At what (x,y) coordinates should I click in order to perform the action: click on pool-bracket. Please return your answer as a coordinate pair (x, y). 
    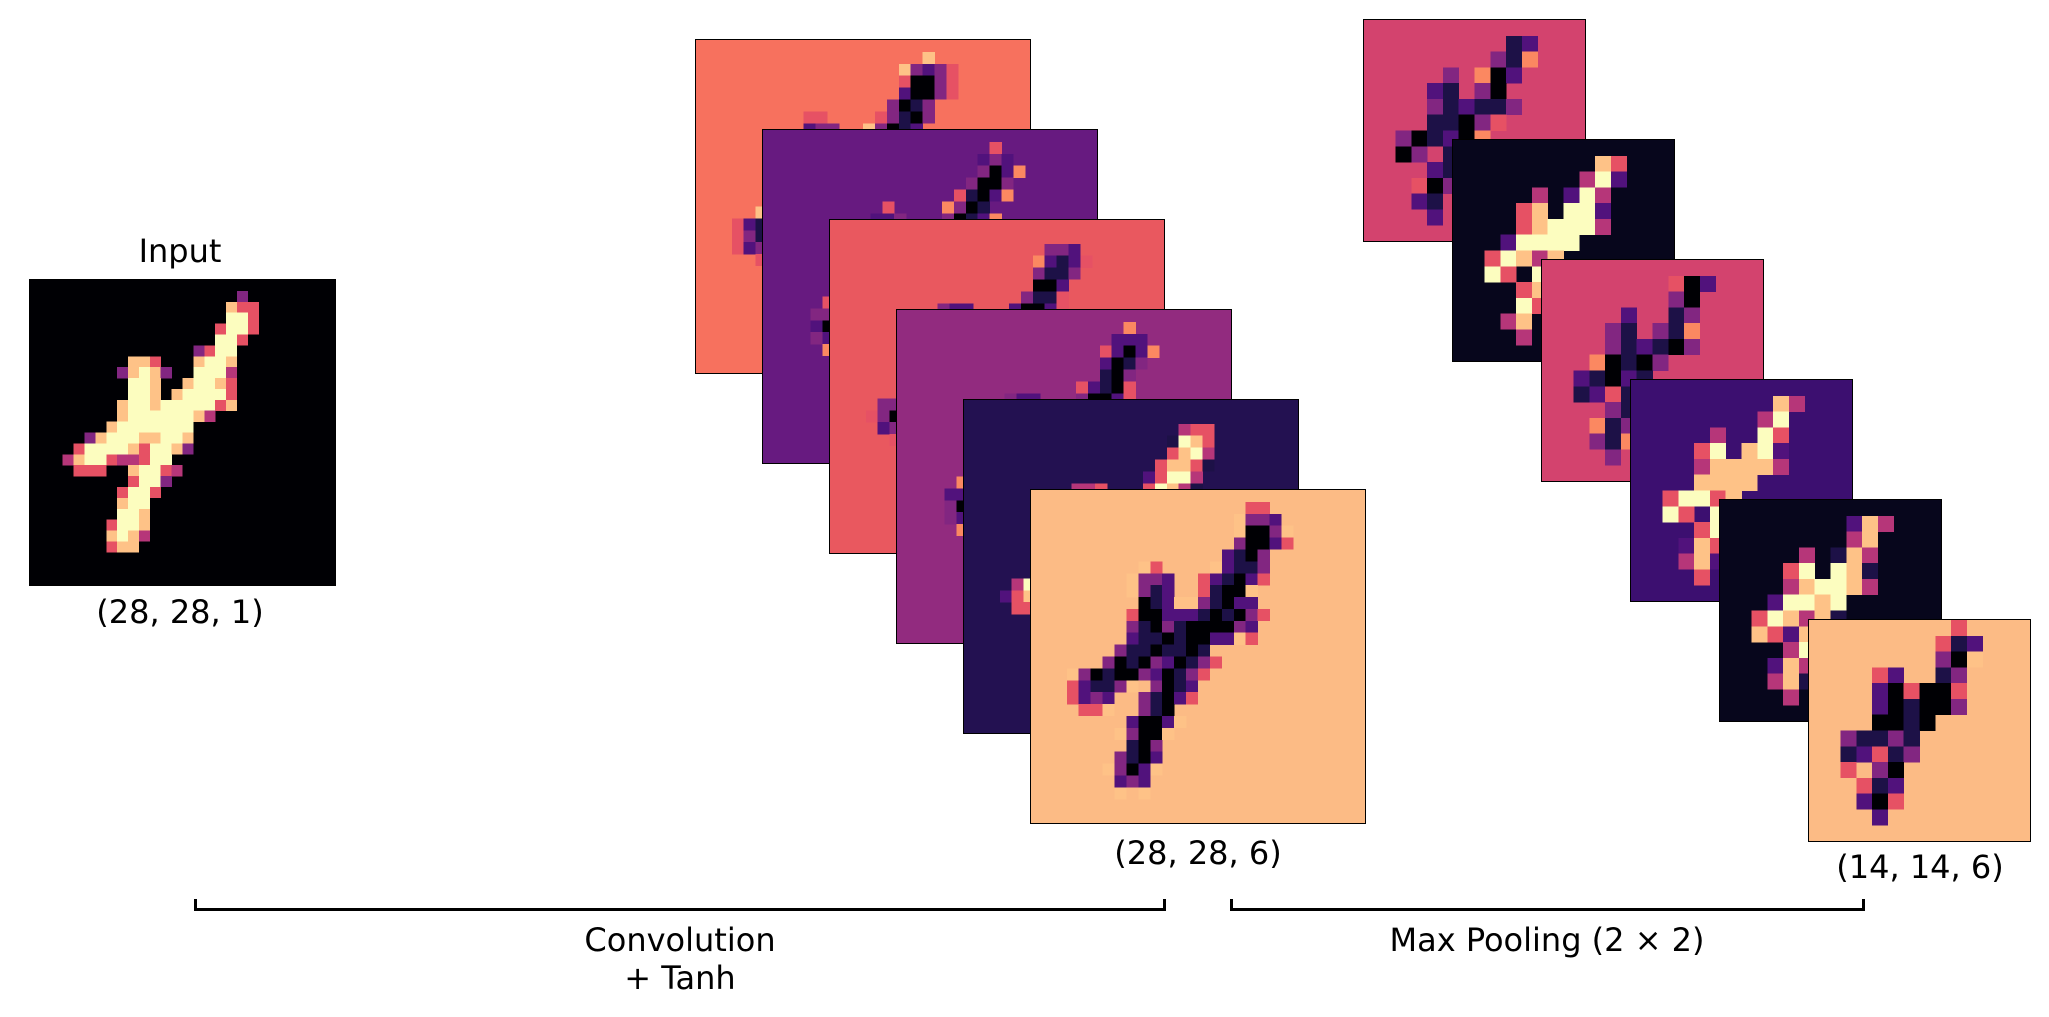
    Looking at the image, I should click on (1547, 905).